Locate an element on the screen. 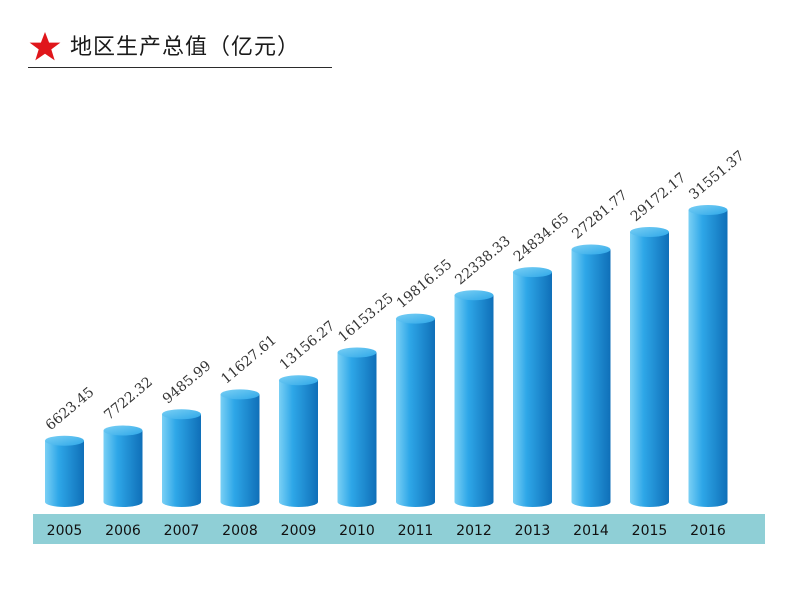 The width and height of the screenshot is (800, 597). bar-top-2014 is located at coordinates (591, 249).